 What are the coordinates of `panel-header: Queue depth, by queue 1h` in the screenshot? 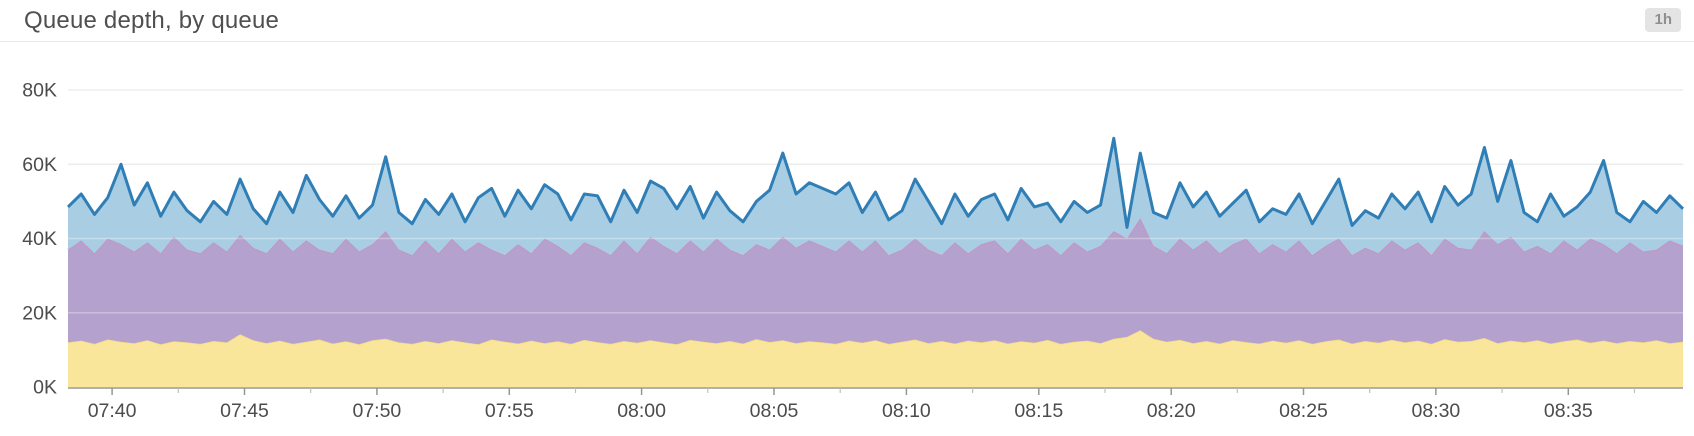 It's located at (847, 21).